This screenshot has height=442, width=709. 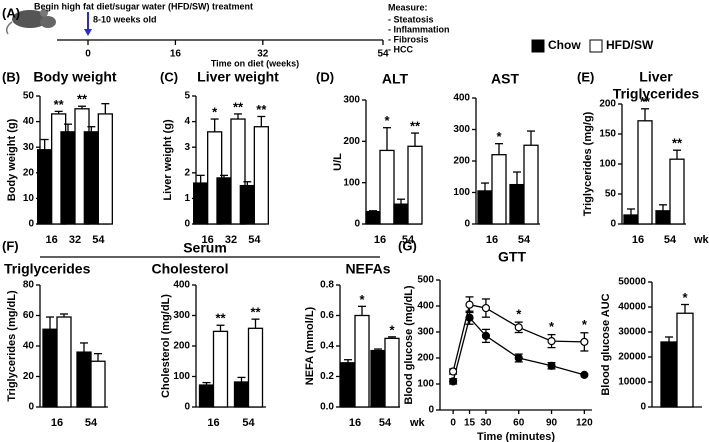 What do you see at coordinates (12, 346) in the screenshot?
I see `y-axis-label: Triglycerides (mg/dL)` at bounding box center [12, 346].